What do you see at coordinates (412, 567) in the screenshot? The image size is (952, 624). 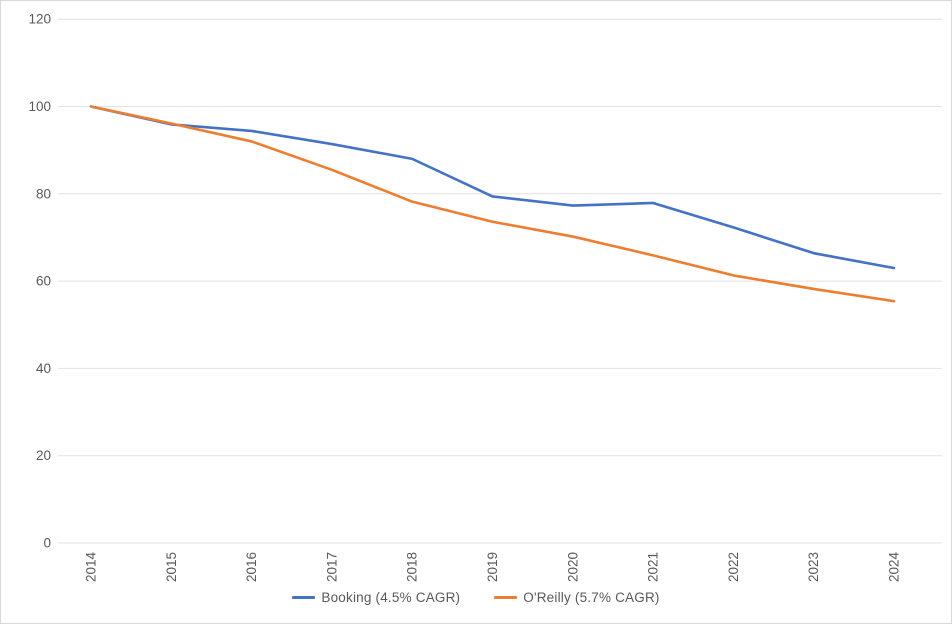 I see `x-axis-tick-label: 2018` at bounding box center [412, 567].